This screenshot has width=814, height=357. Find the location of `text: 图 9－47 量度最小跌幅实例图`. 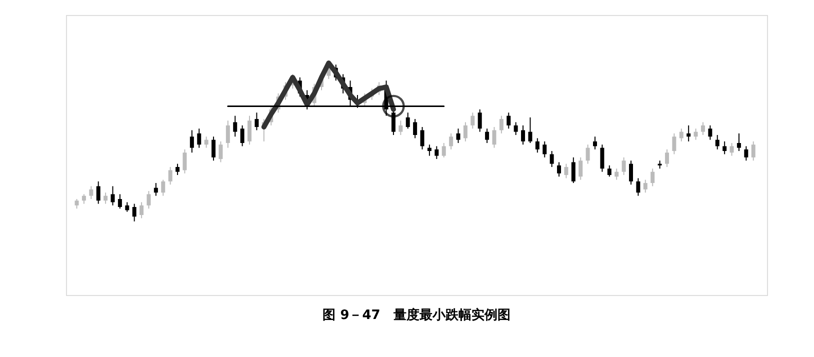

text: 图 9－47 量度最小跌幅实例图 is located at coordinates (416, 315).